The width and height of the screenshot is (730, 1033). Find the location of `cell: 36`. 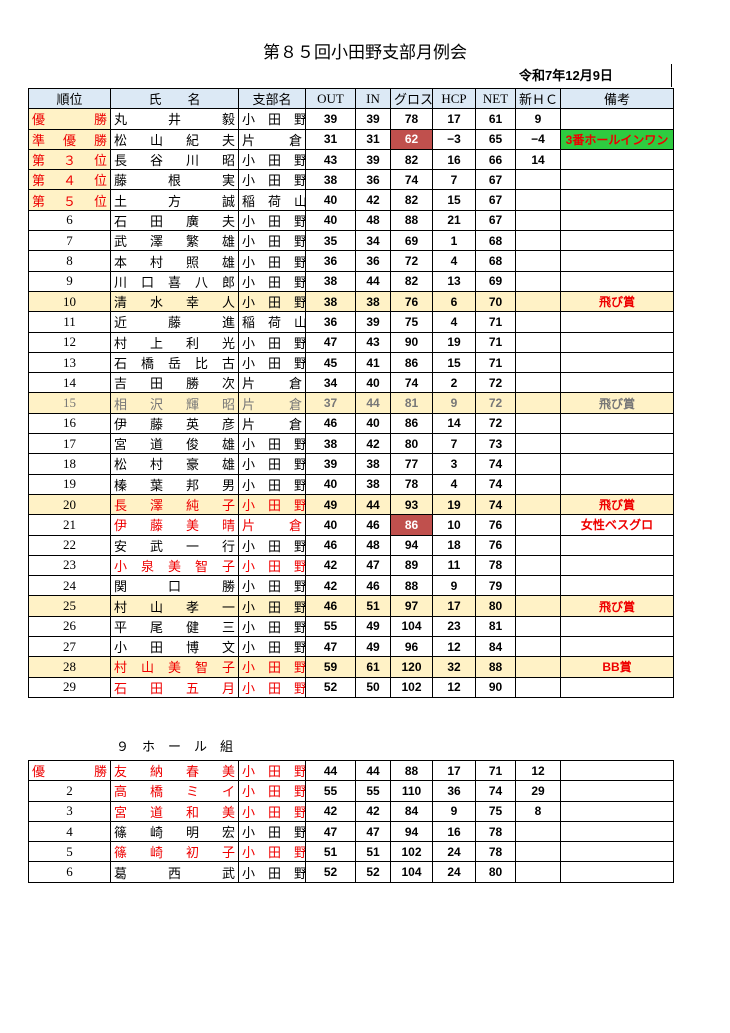

cell: 36 is located at coordinates (330, 261).